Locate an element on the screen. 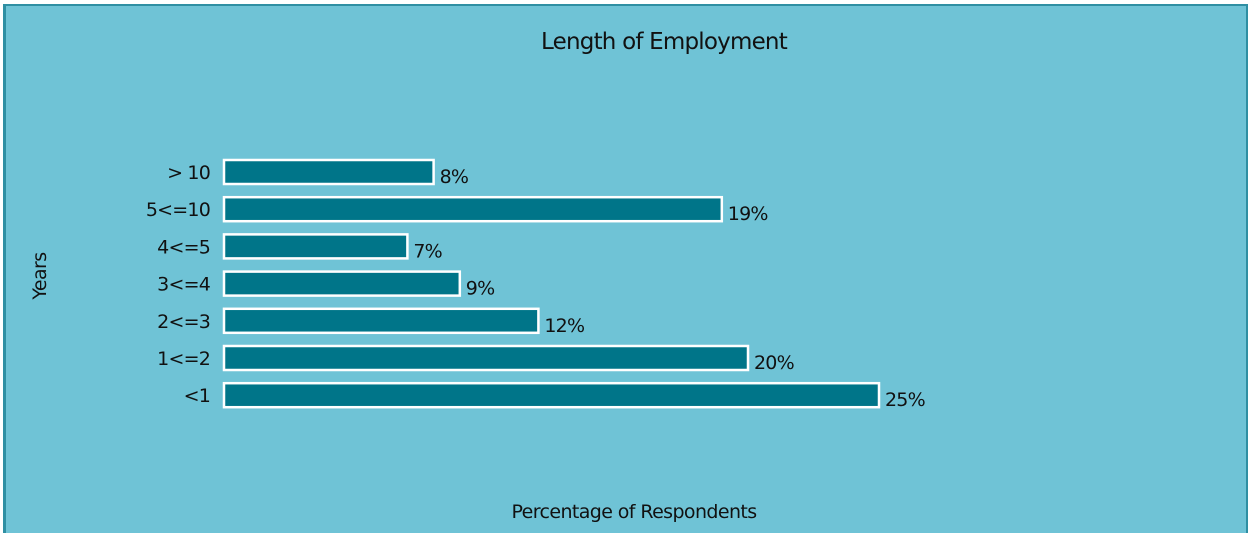 This screenshot has width=1250, height=535. category-label: <1 is located at coordinates (197, 396).